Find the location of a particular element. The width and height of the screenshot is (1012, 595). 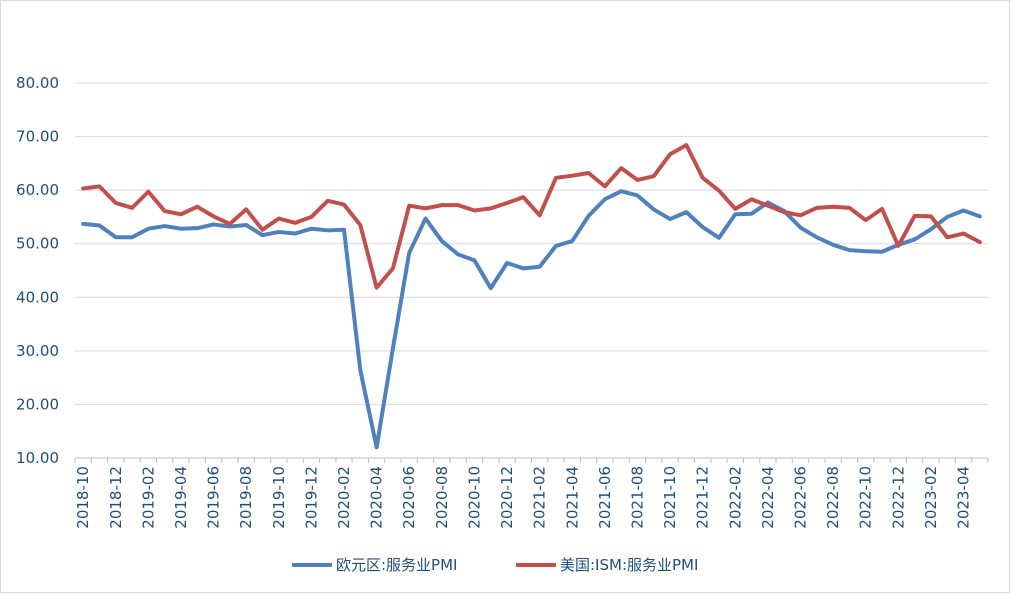

x-tick-label: 2021-02 is located at coordinates (540, 497).